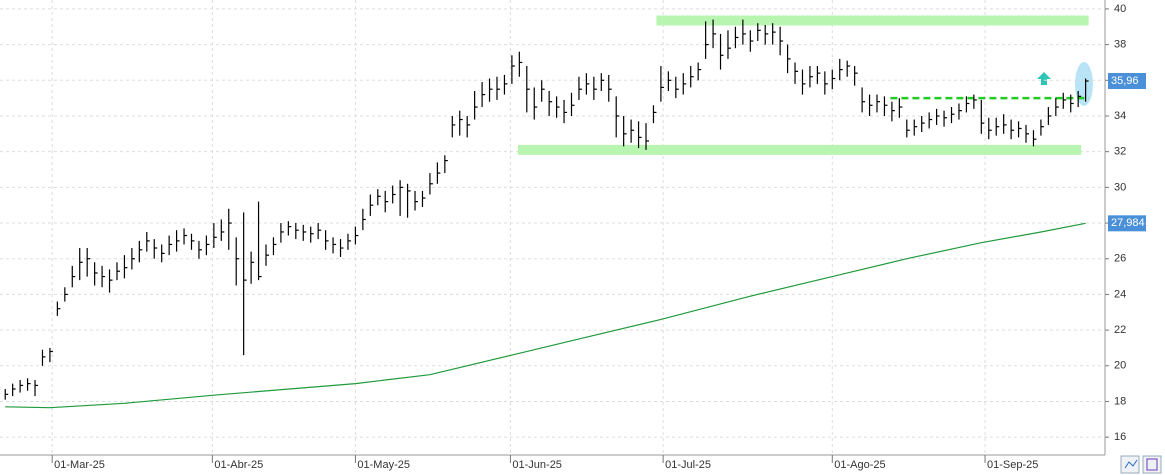 The height and width of the screenshot is (475, 1165). Describe the element at coordinates (1152, 464) in the screenshot. I see `save-icon` at that location.